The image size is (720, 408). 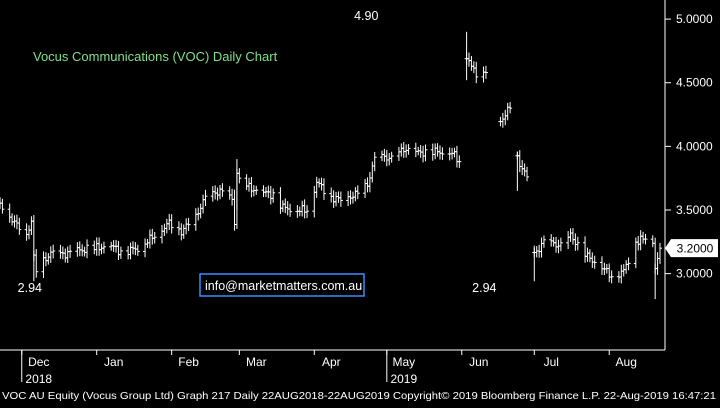 I want to click on watermark-box, so click(x=282, y=285).